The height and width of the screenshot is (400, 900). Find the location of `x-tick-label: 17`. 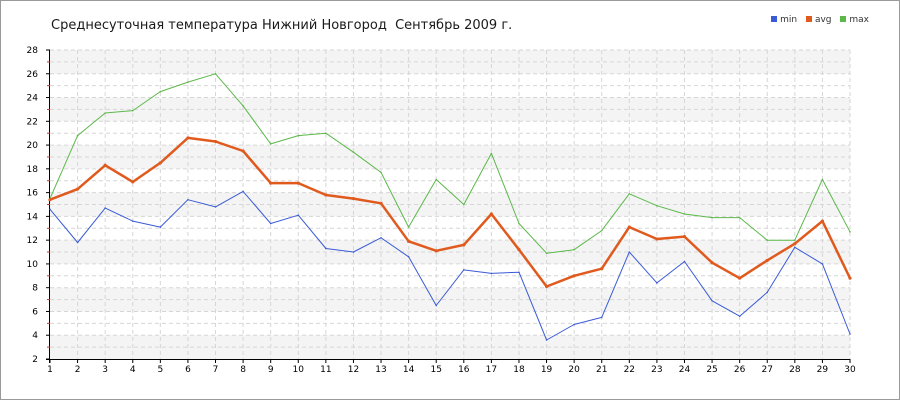

x-tick-label: 17 is located at coordinates (491, 370).